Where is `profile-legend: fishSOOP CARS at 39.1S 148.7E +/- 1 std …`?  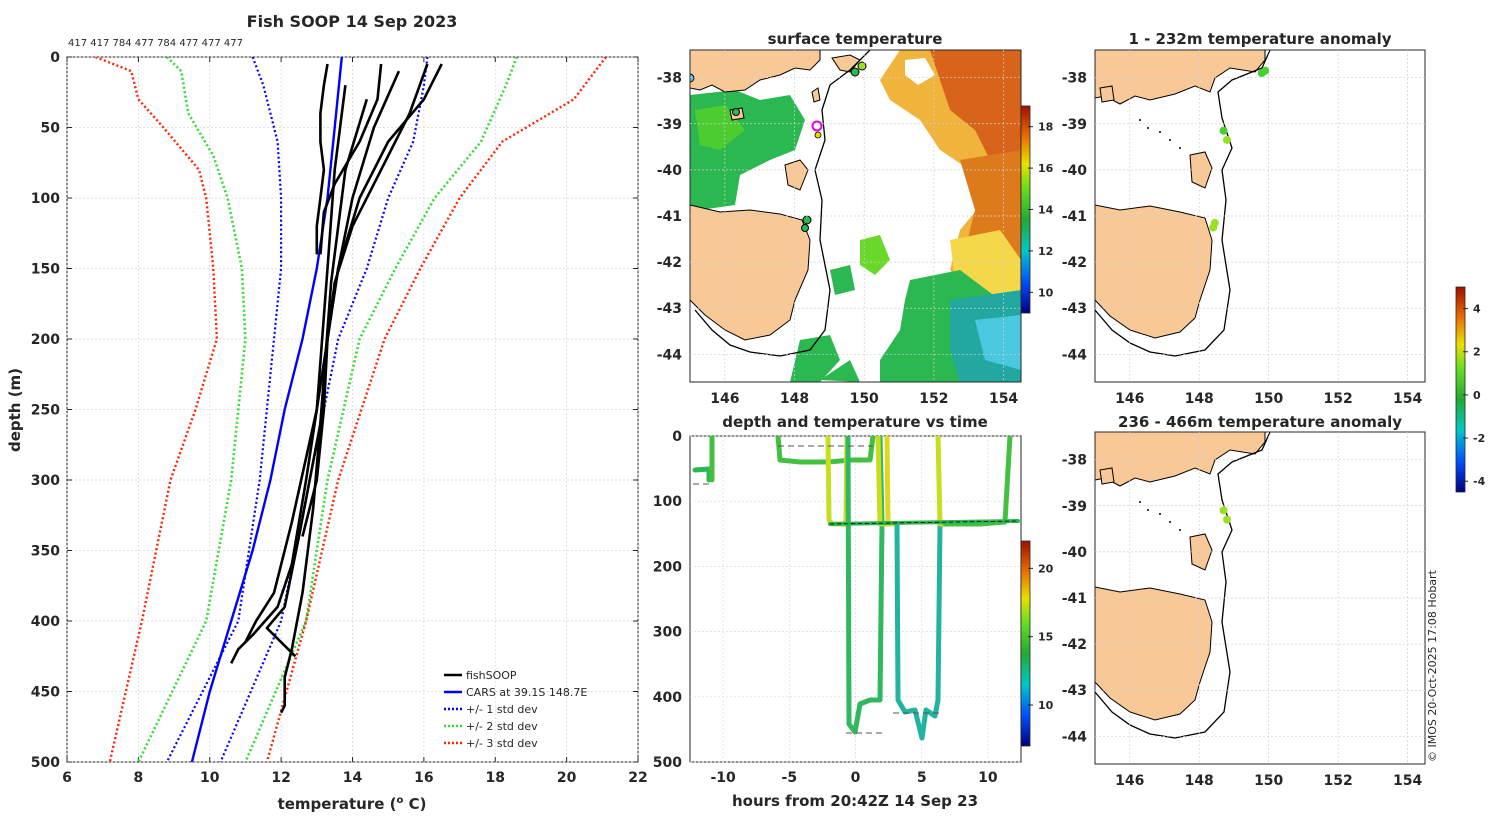
profile-legend: fishSOOP CARS at 39.1S 148.7E +/- 1 std … is located at coordinates (515, 709).